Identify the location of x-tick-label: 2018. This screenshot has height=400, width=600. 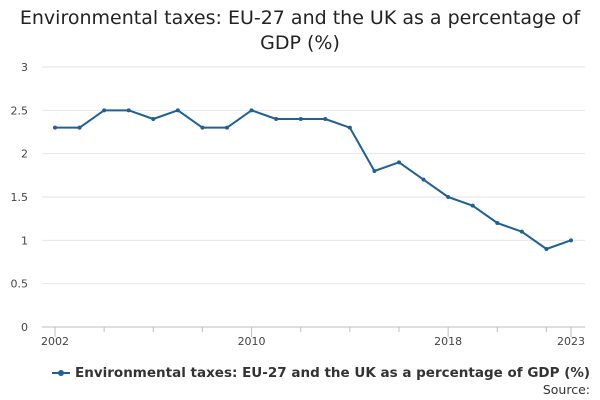
(448, 341).